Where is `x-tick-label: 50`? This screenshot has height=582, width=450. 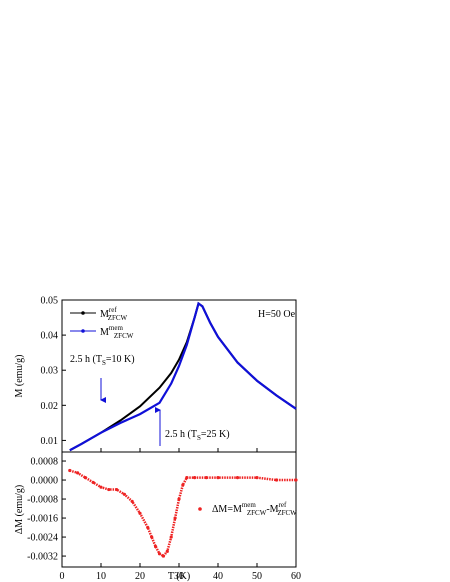 x-tick-label: 50 is located at coordinates (257, 576).